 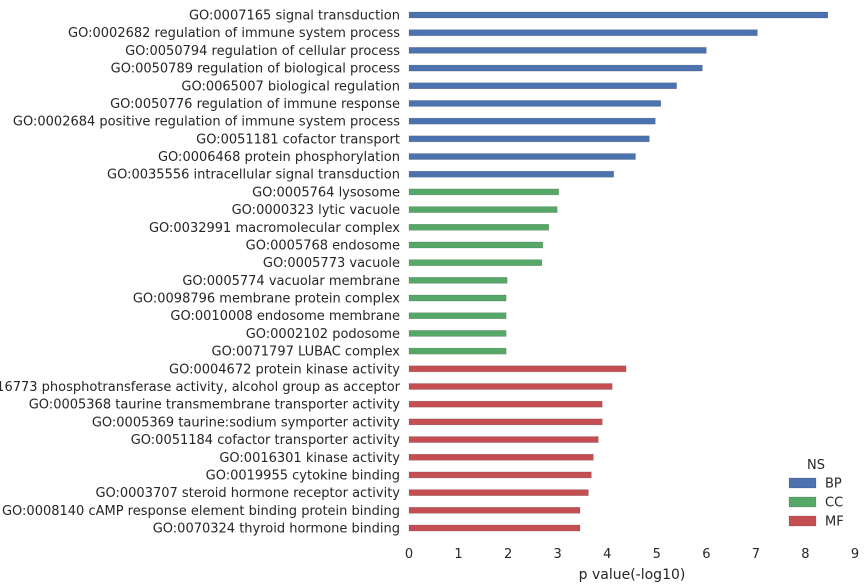 What do you see at coordinates (409, 554) in the screenshot?
I see `x-tick-label: 0` at bounding box center [409, 554].